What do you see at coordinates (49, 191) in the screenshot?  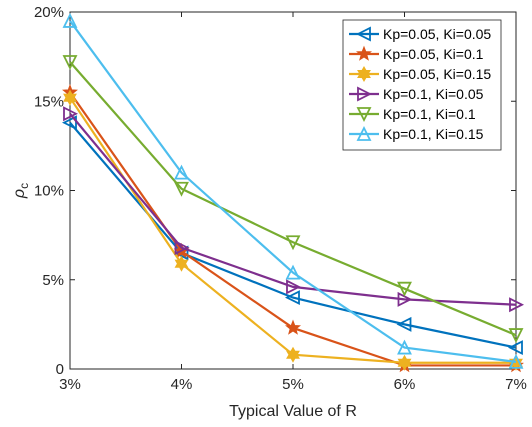 I see `y-tick-label: 10%` at bounding box center [49, 191].